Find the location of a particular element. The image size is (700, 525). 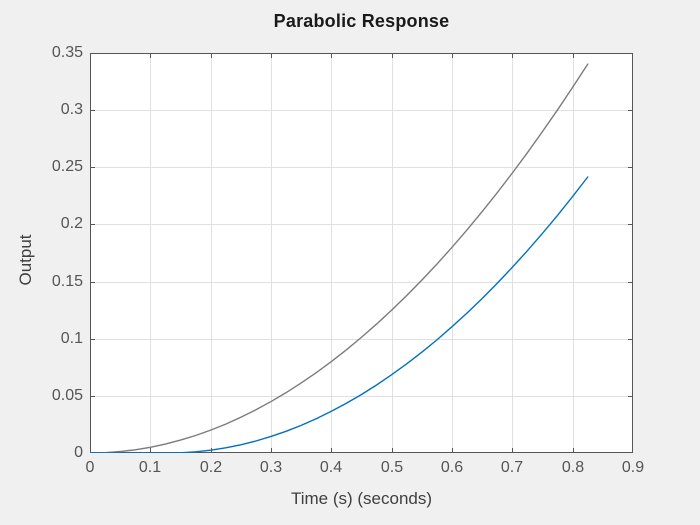

x-tick-label: 0.9 is located at coordinates (633, 467).